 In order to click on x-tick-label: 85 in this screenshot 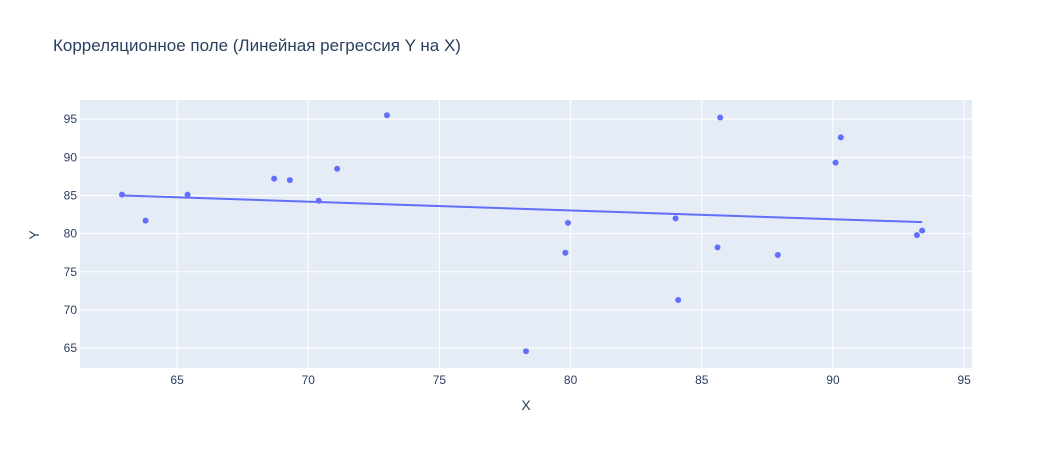, I will do `click(702, 380)`.